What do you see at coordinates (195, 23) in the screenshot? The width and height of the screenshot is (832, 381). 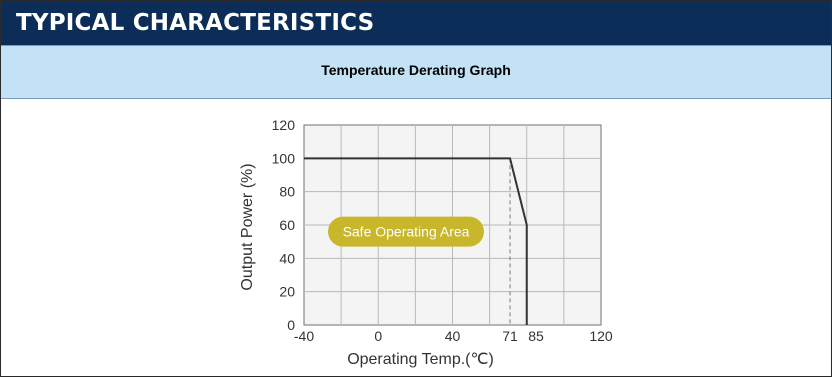 I see `section-title: TYPICAL CHARACTERISTICS` at bounding box center [195, 23].